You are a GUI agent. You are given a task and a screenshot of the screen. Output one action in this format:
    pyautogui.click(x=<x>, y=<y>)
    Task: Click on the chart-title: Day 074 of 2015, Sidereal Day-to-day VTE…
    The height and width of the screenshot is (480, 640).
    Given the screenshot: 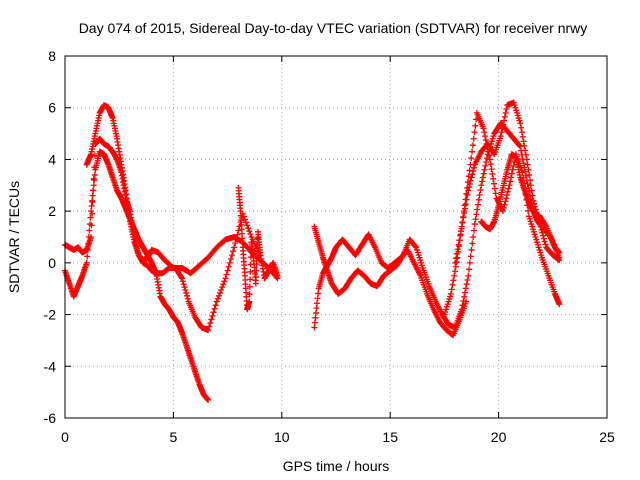 What is the action you would take?
    pyautogui.click(x=333, y=28)
    